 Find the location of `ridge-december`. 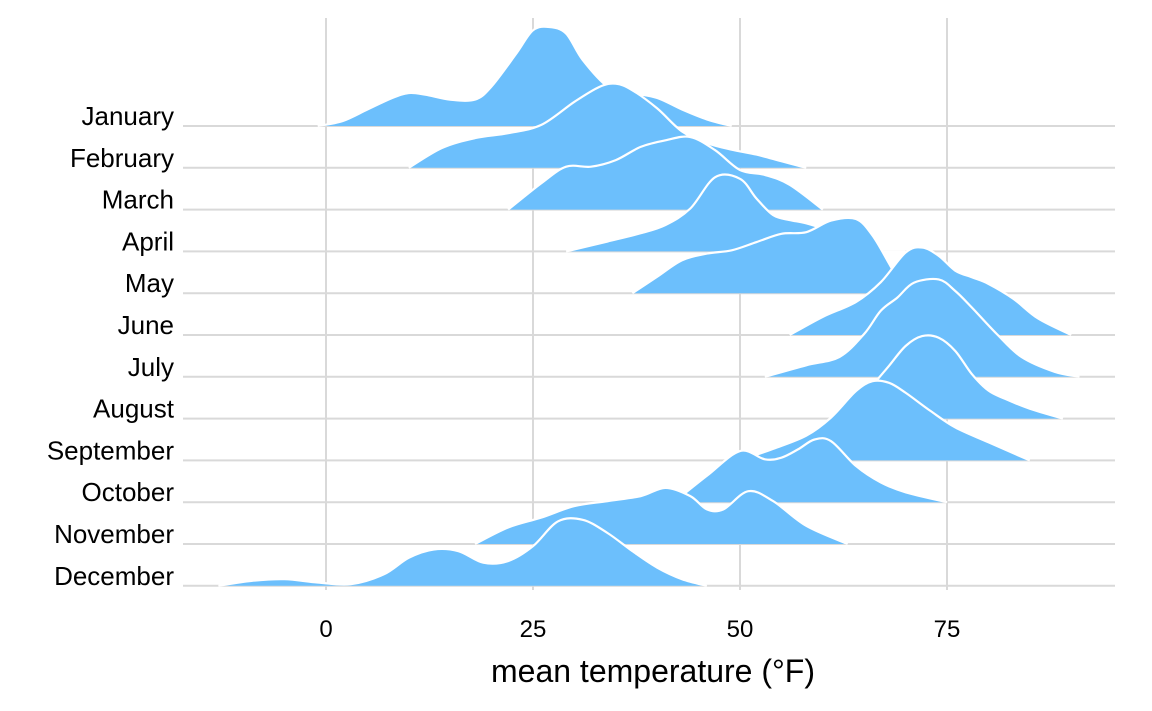

ridge-december is located at coordinates (462, 552).